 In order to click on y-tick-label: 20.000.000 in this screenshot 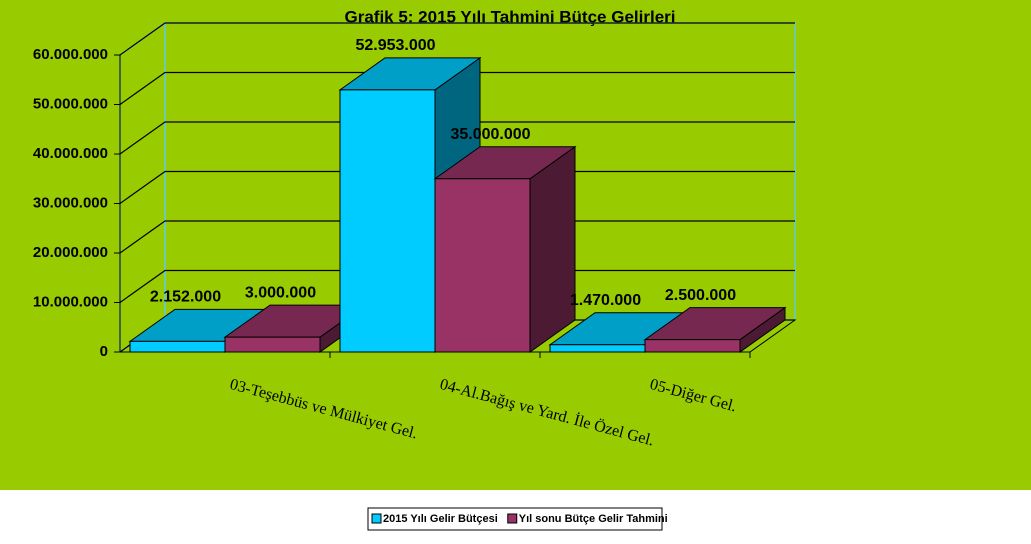, I will do `click(70, 252)`.